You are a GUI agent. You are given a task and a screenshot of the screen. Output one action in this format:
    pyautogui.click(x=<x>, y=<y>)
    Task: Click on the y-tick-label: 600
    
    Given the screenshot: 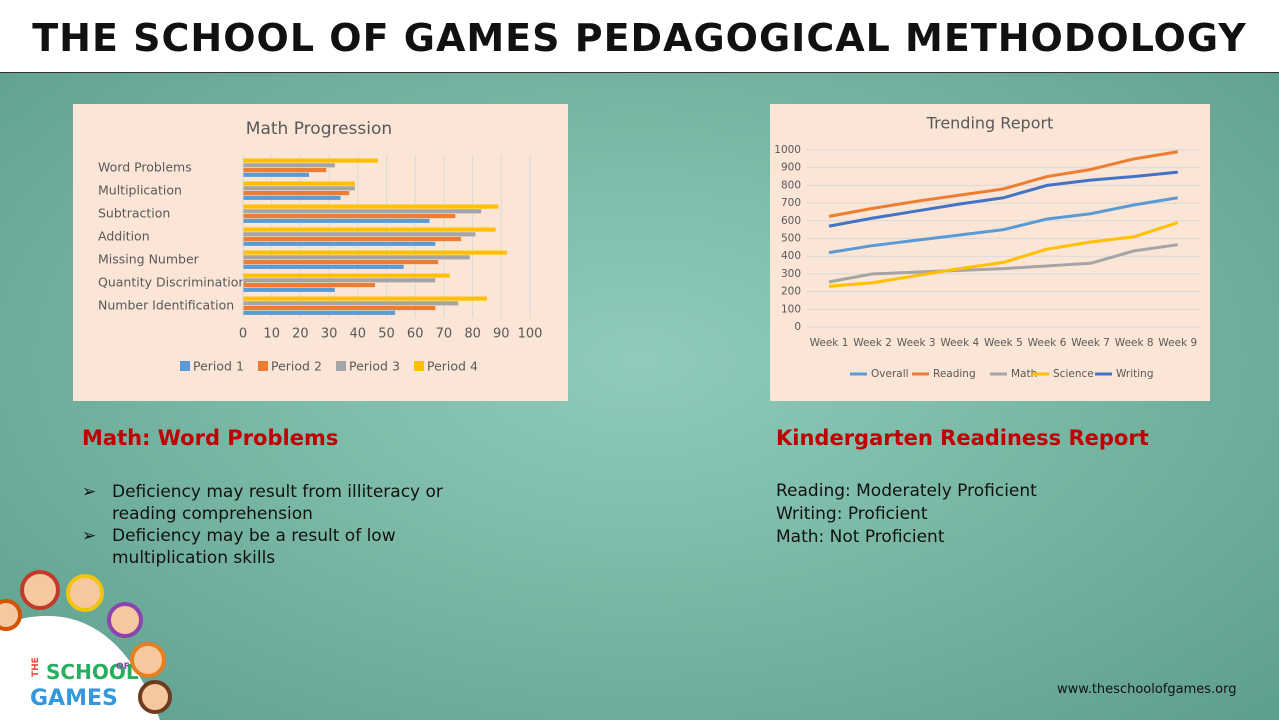 What is the action you would take?
    pyautogui.click(x=791, y=221)
    